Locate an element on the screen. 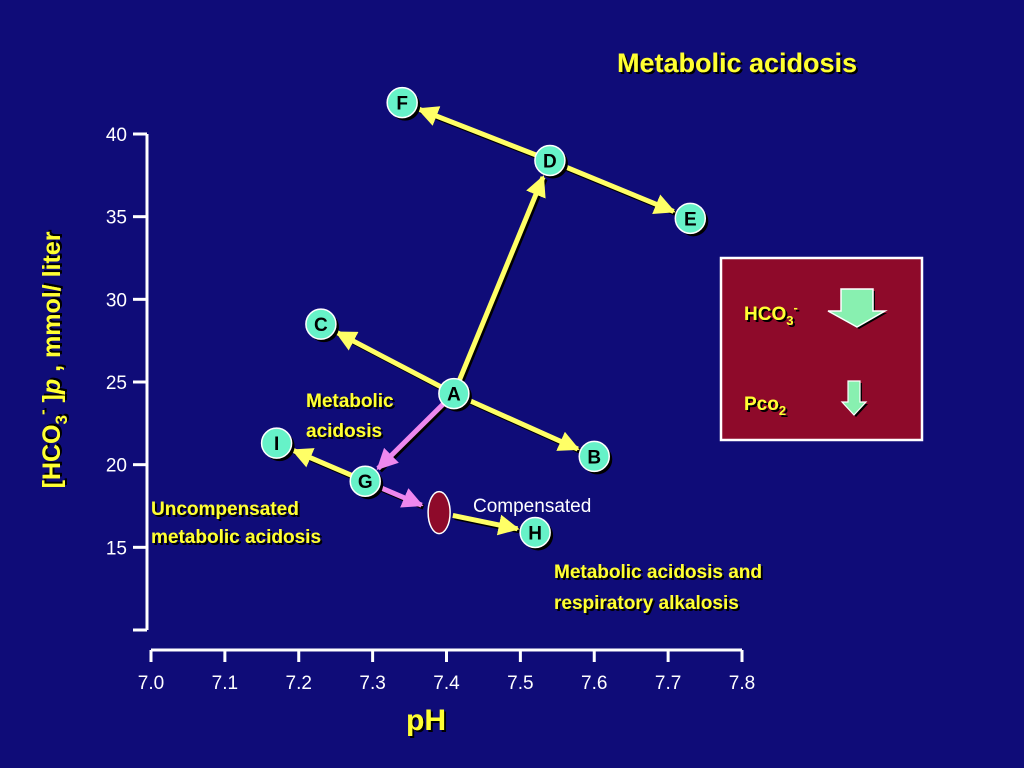 The height and width of the screenshot is (768, 1024). point-label: I is located at coordinates (276, 444).